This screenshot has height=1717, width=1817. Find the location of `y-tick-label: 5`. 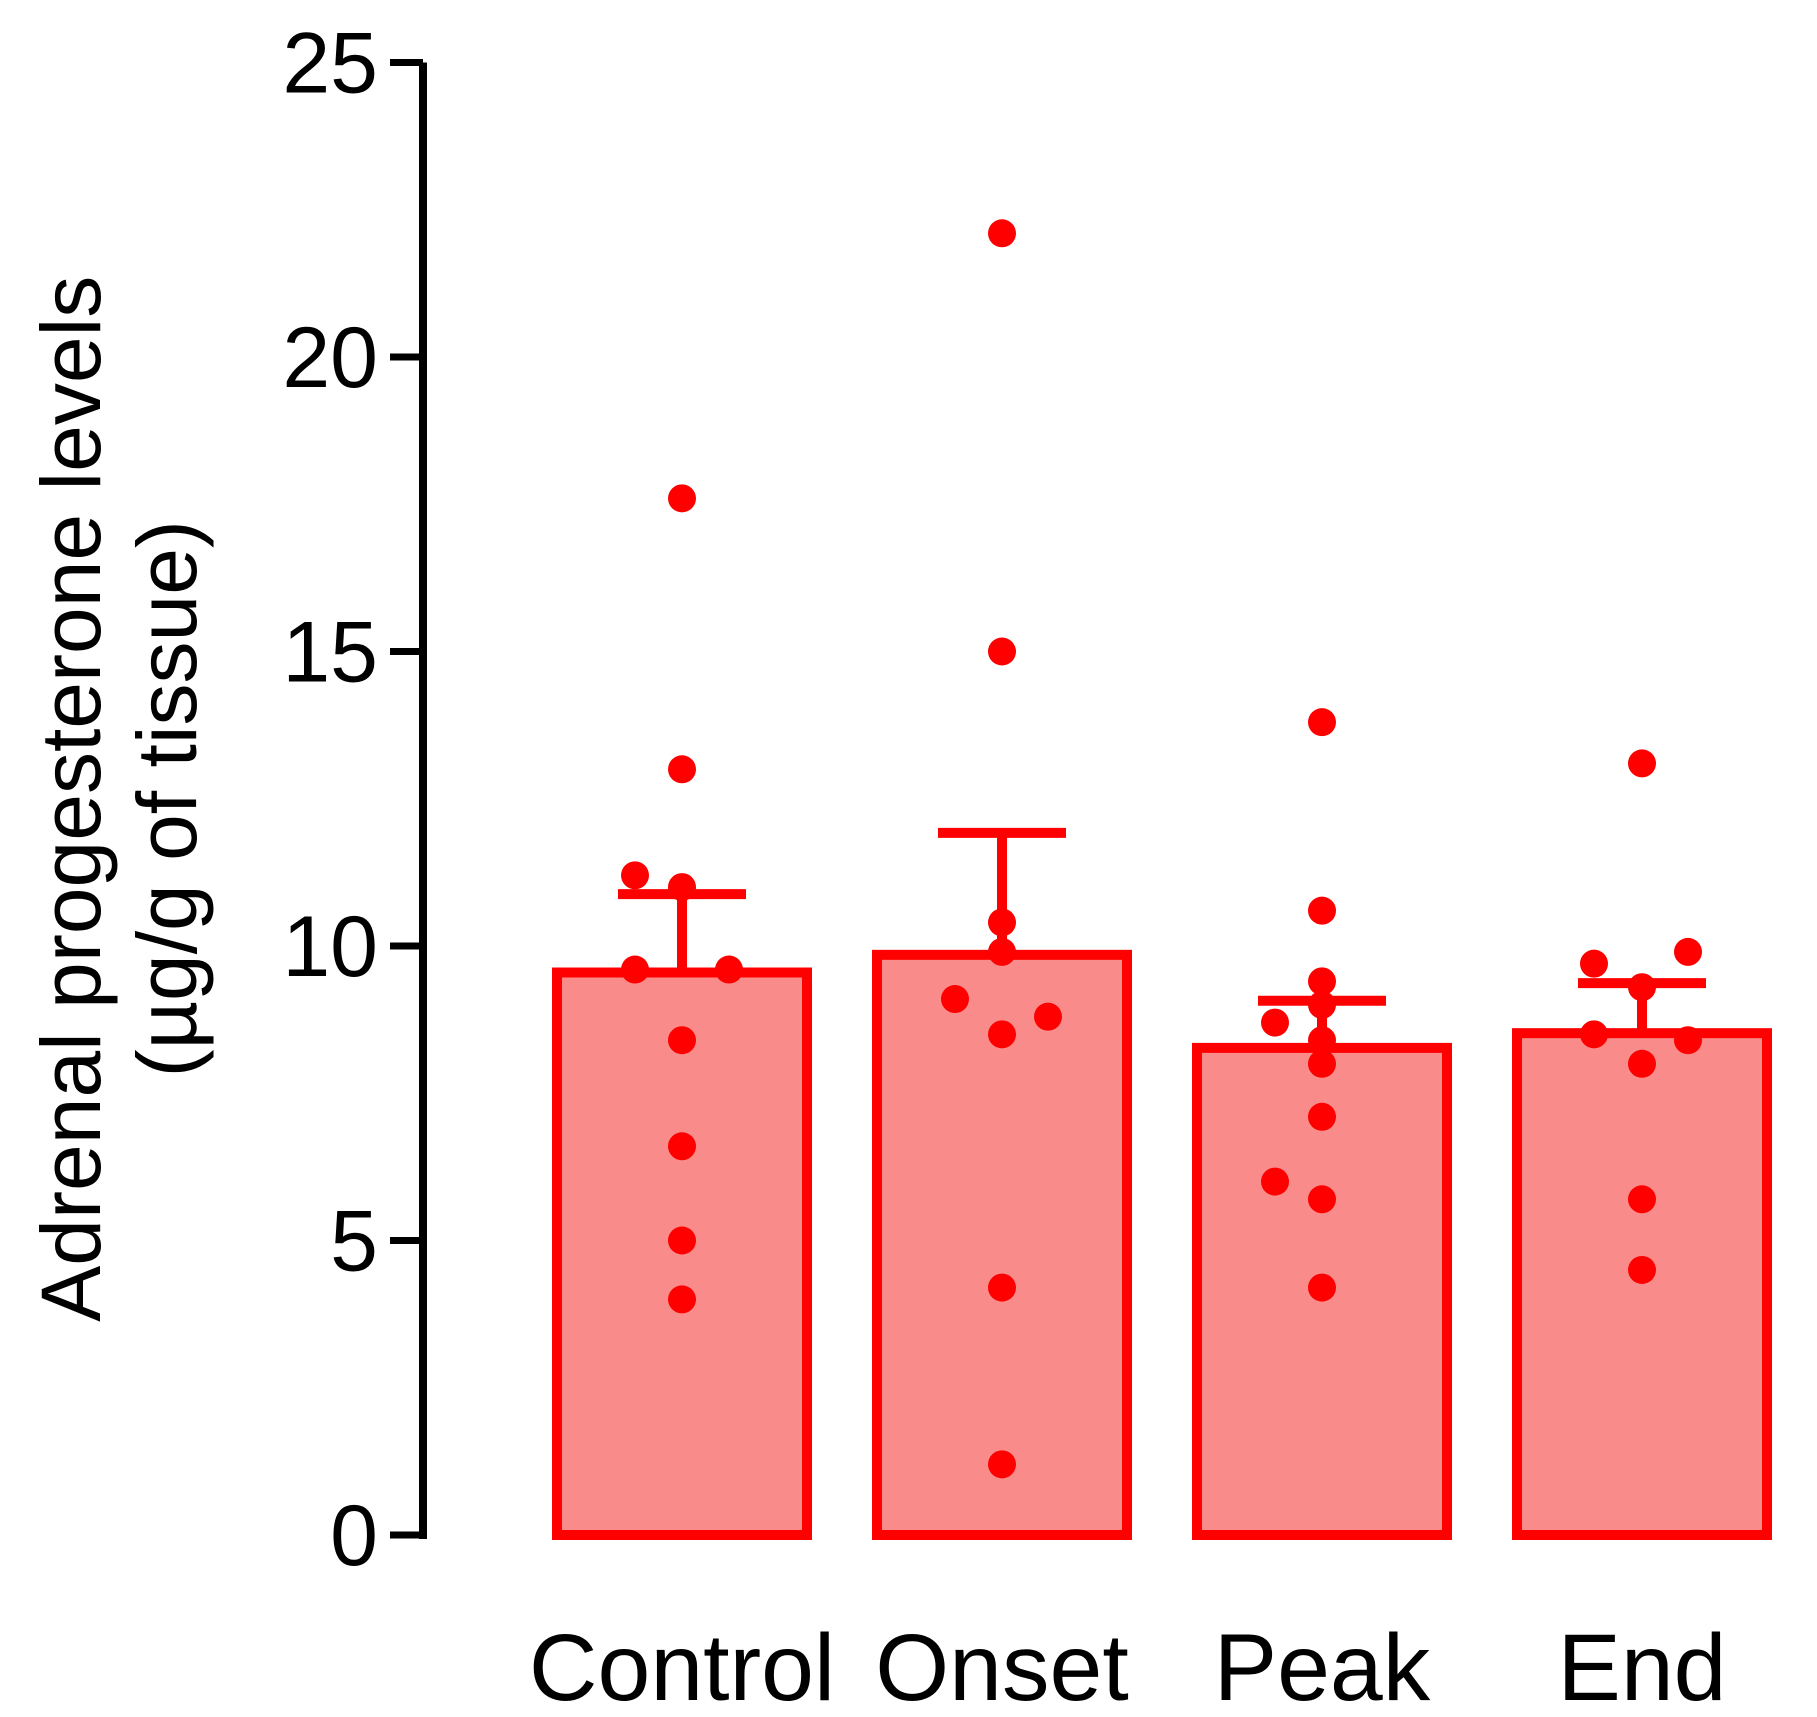

y-tick-label: 5 is located at coordinates (354, 1242).